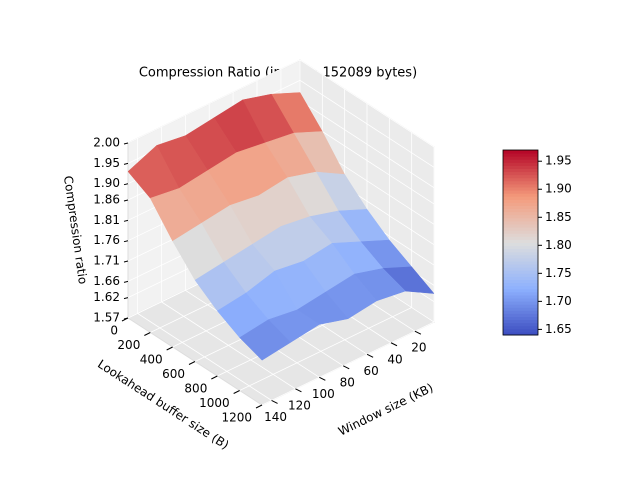 Image resolution: width=640 pixels, height=484 pixels. I want to click on z-tick-label: 1.62, so click(106, 297).